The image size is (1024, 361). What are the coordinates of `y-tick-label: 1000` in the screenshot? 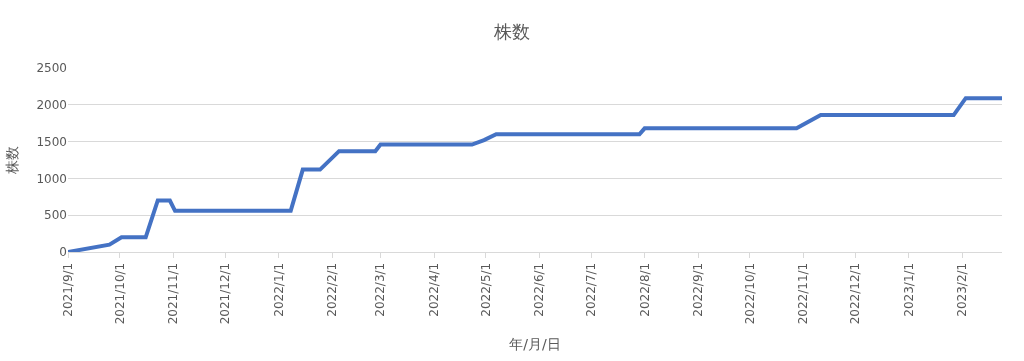 It's located at (51, 178).